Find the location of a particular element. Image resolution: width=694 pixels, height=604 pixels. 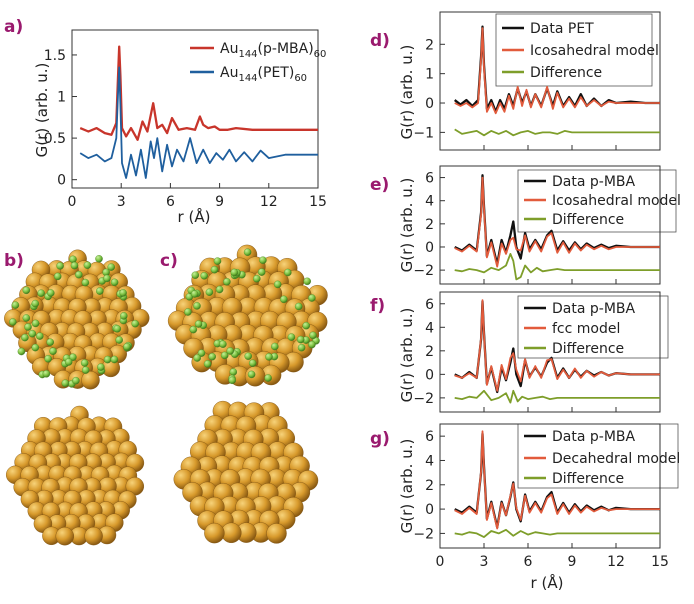

cluster-c-core-image is located at coordinates (246, 472).